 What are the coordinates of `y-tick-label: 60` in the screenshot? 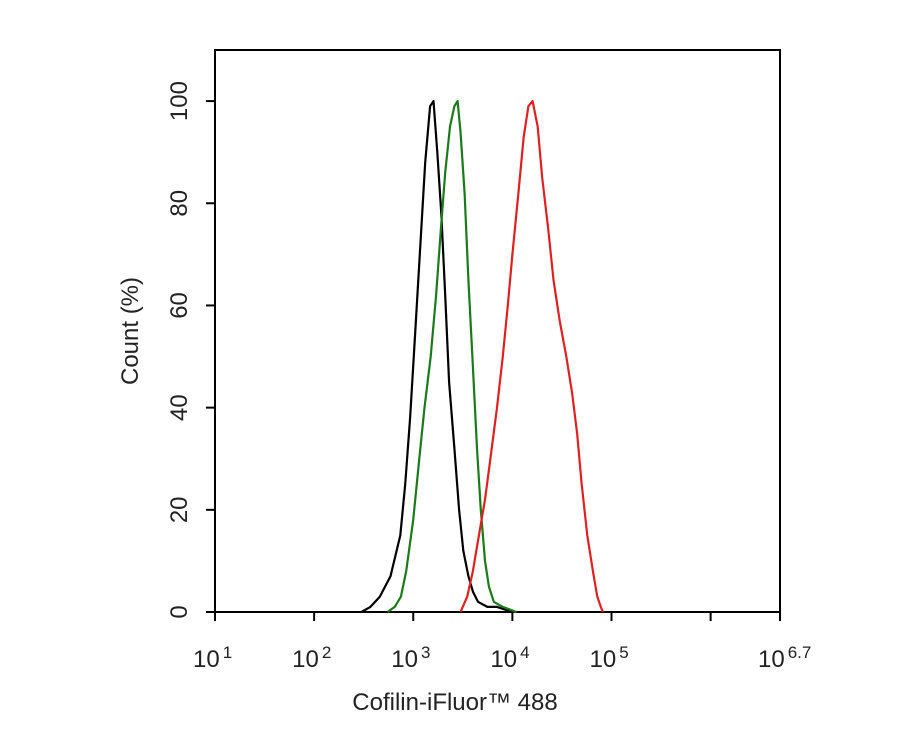 It's located at (179, 305).